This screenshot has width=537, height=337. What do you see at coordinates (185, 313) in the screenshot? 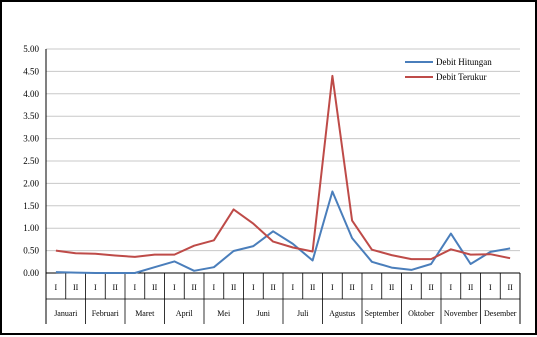
I see `month-label: April` at bounding box center [185, 313].